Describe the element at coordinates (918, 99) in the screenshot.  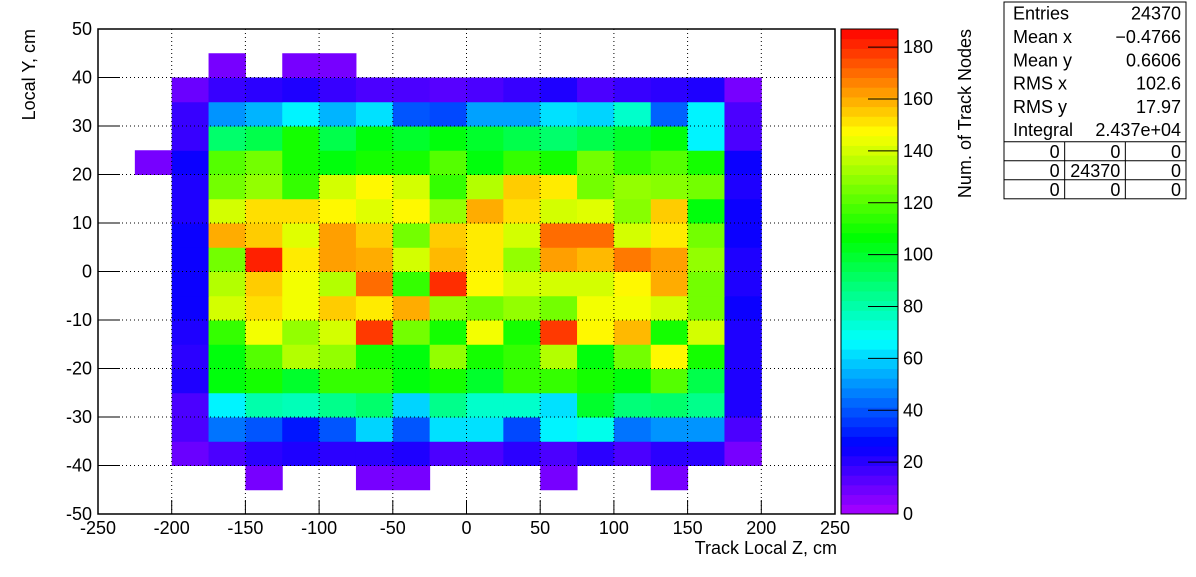
I see `z-tick-label: 160` at that location.